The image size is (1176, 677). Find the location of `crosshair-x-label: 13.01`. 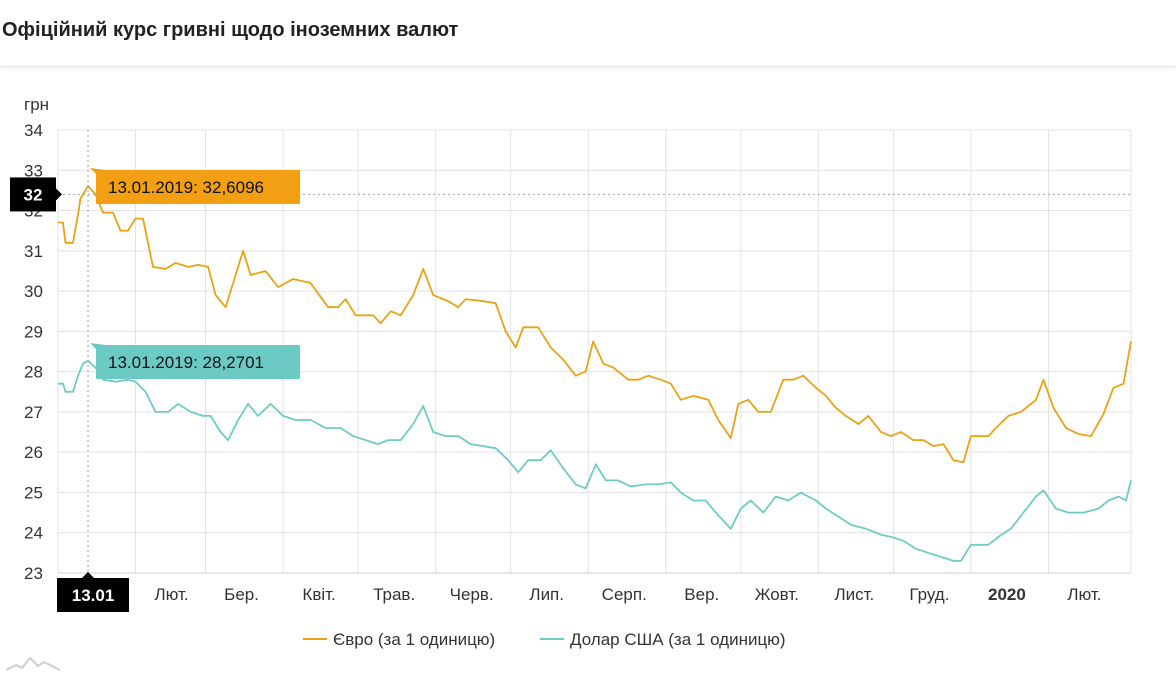

crosshair-x-label: 13.01 is located at coordinates (93, 595).